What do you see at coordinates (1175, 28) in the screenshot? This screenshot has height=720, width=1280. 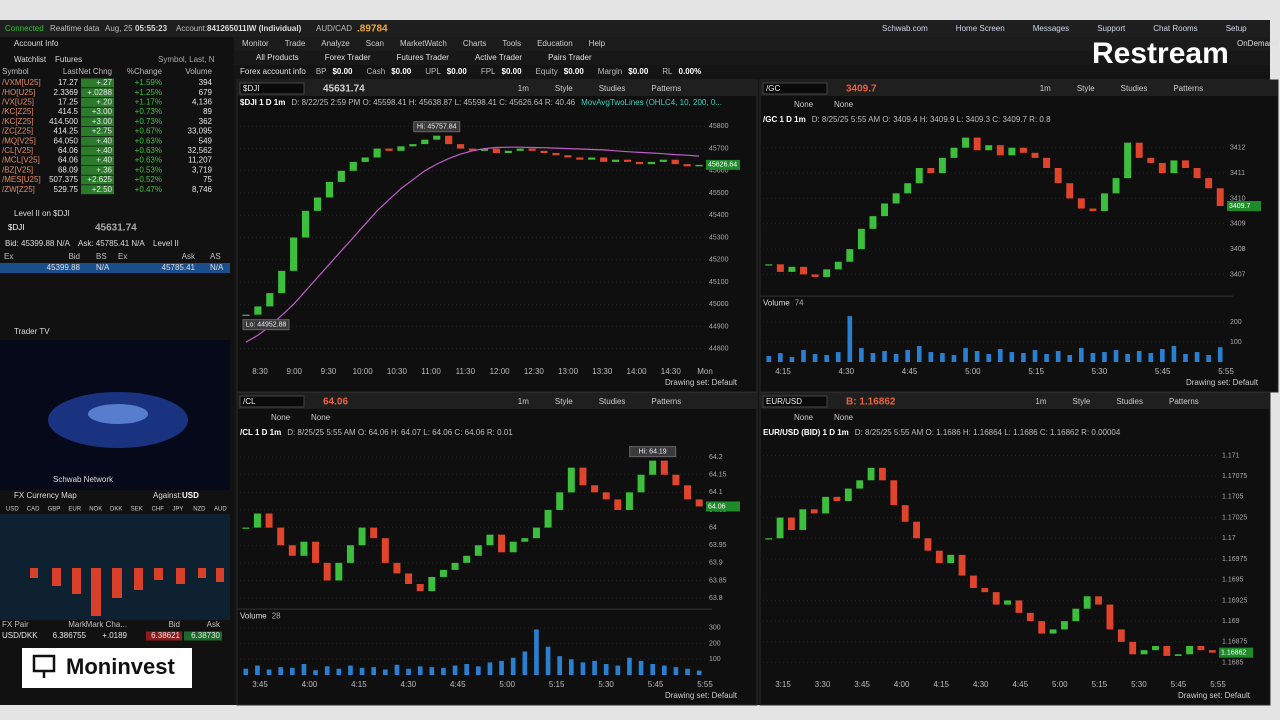 I see `header-link: Chat Rooms` at bounding box center [1175, 28].